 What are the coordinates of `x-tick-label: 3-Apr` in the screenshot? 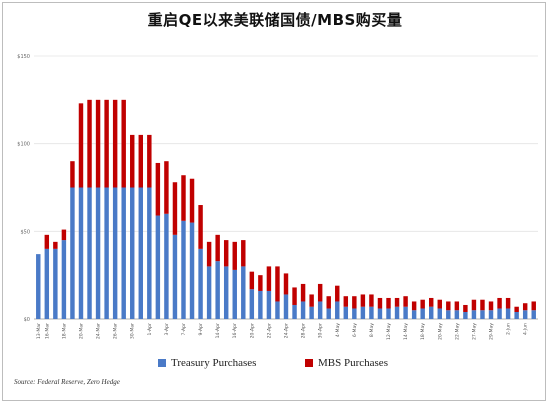 It's located at (167, 329).